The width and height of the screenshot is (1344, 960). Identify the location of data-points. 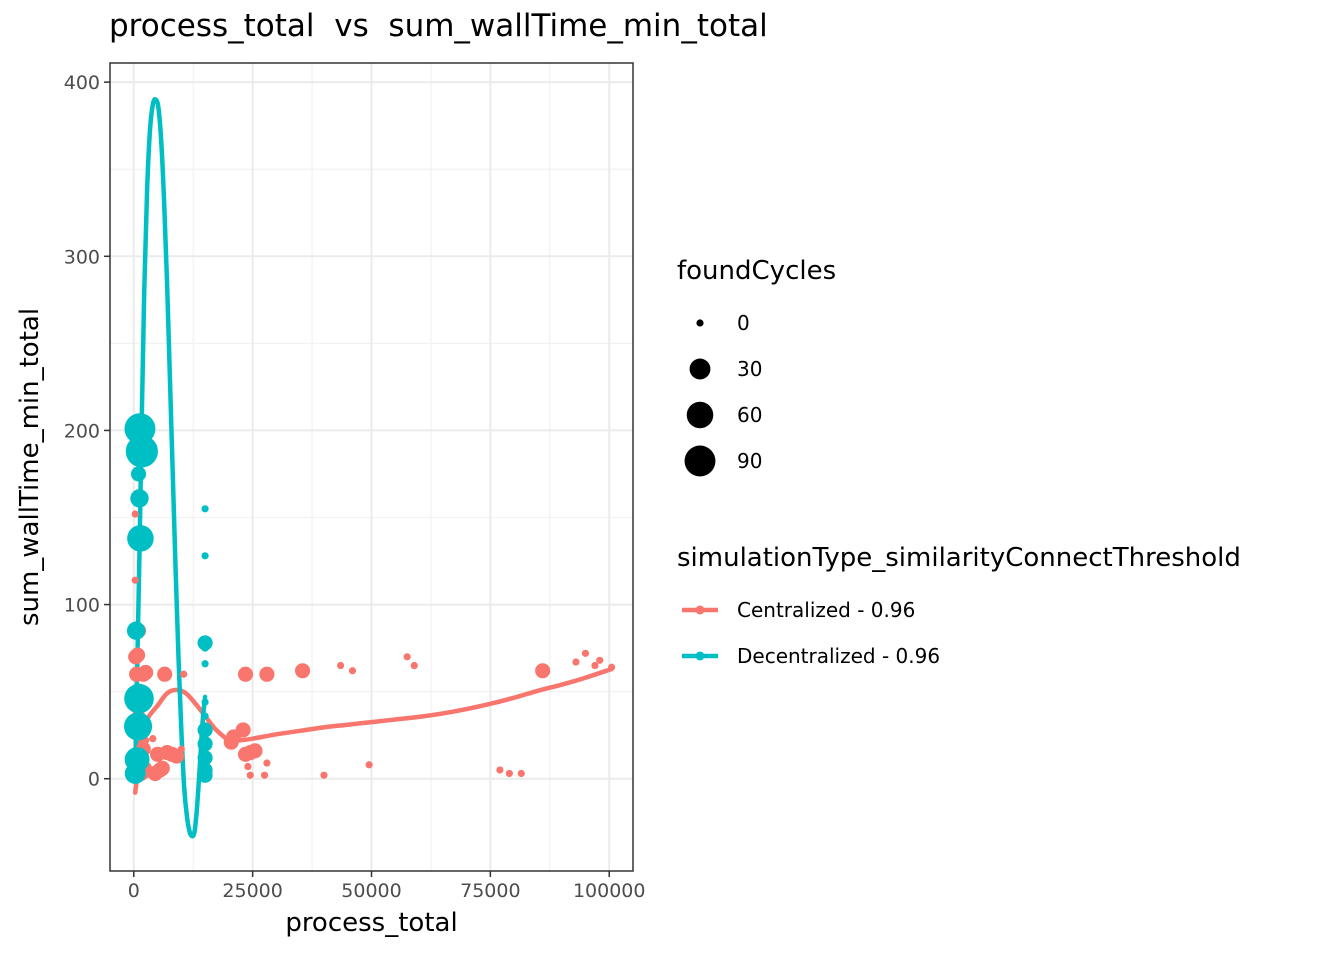
(369, 598).